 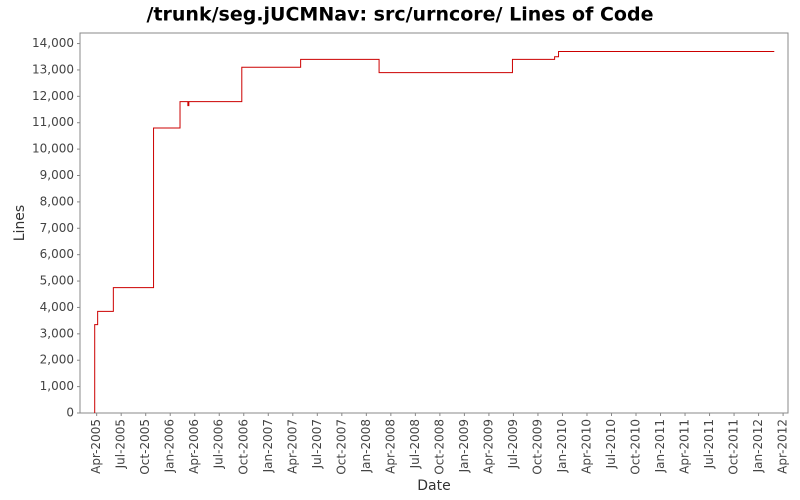 I want to click on x-tick-label: Jul-2005, so click(x=121, y=444).